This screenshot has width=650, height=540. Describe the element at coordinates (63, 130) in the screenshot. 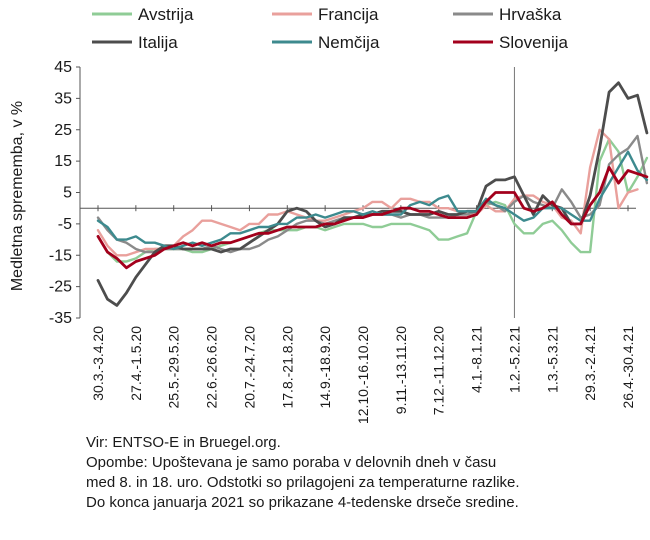

I see `y-tick-label: 25` at that location.